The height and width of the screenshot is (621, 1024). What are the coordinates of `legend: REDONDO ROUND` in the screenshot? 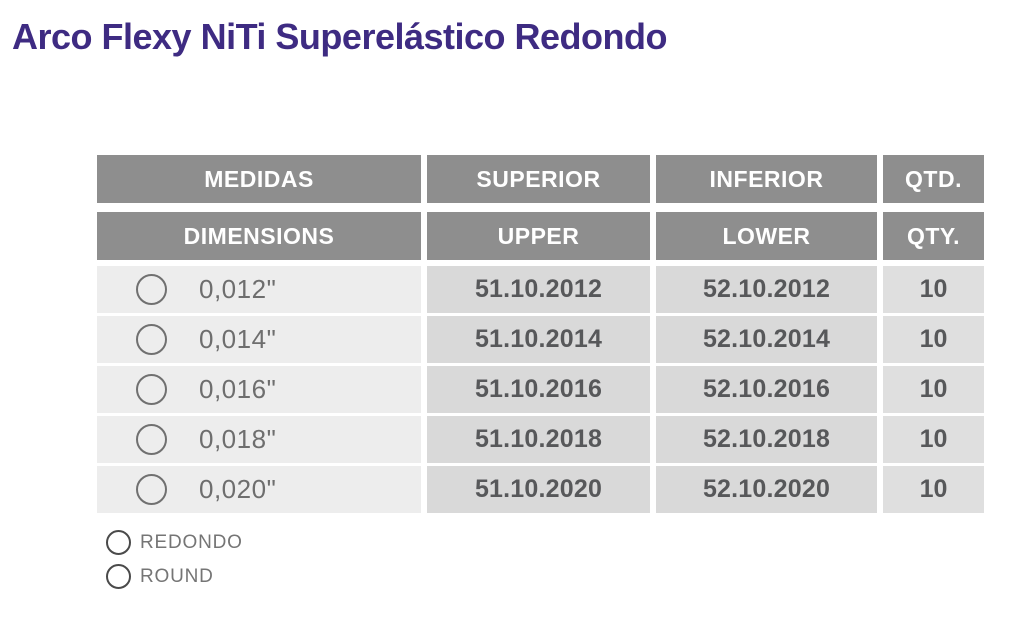 It's located at (174, 563).